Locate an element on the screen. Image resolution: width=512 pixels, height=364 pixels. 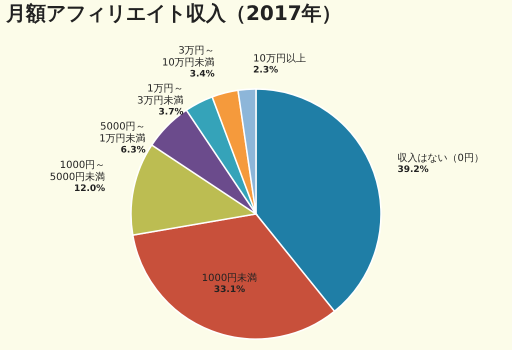
data-label: 39.2% is located at coordinates (413, 170).